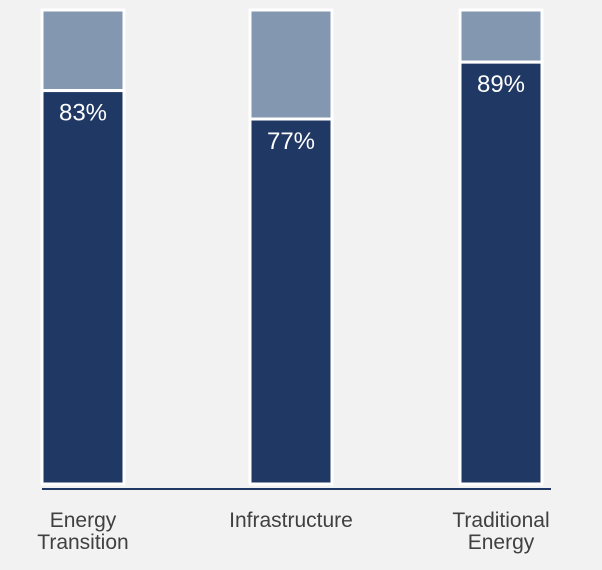  What do you see at coordinates (83, 113) in the screenshot?
I see `data-label: 83%` at bounding box center [83, 113].